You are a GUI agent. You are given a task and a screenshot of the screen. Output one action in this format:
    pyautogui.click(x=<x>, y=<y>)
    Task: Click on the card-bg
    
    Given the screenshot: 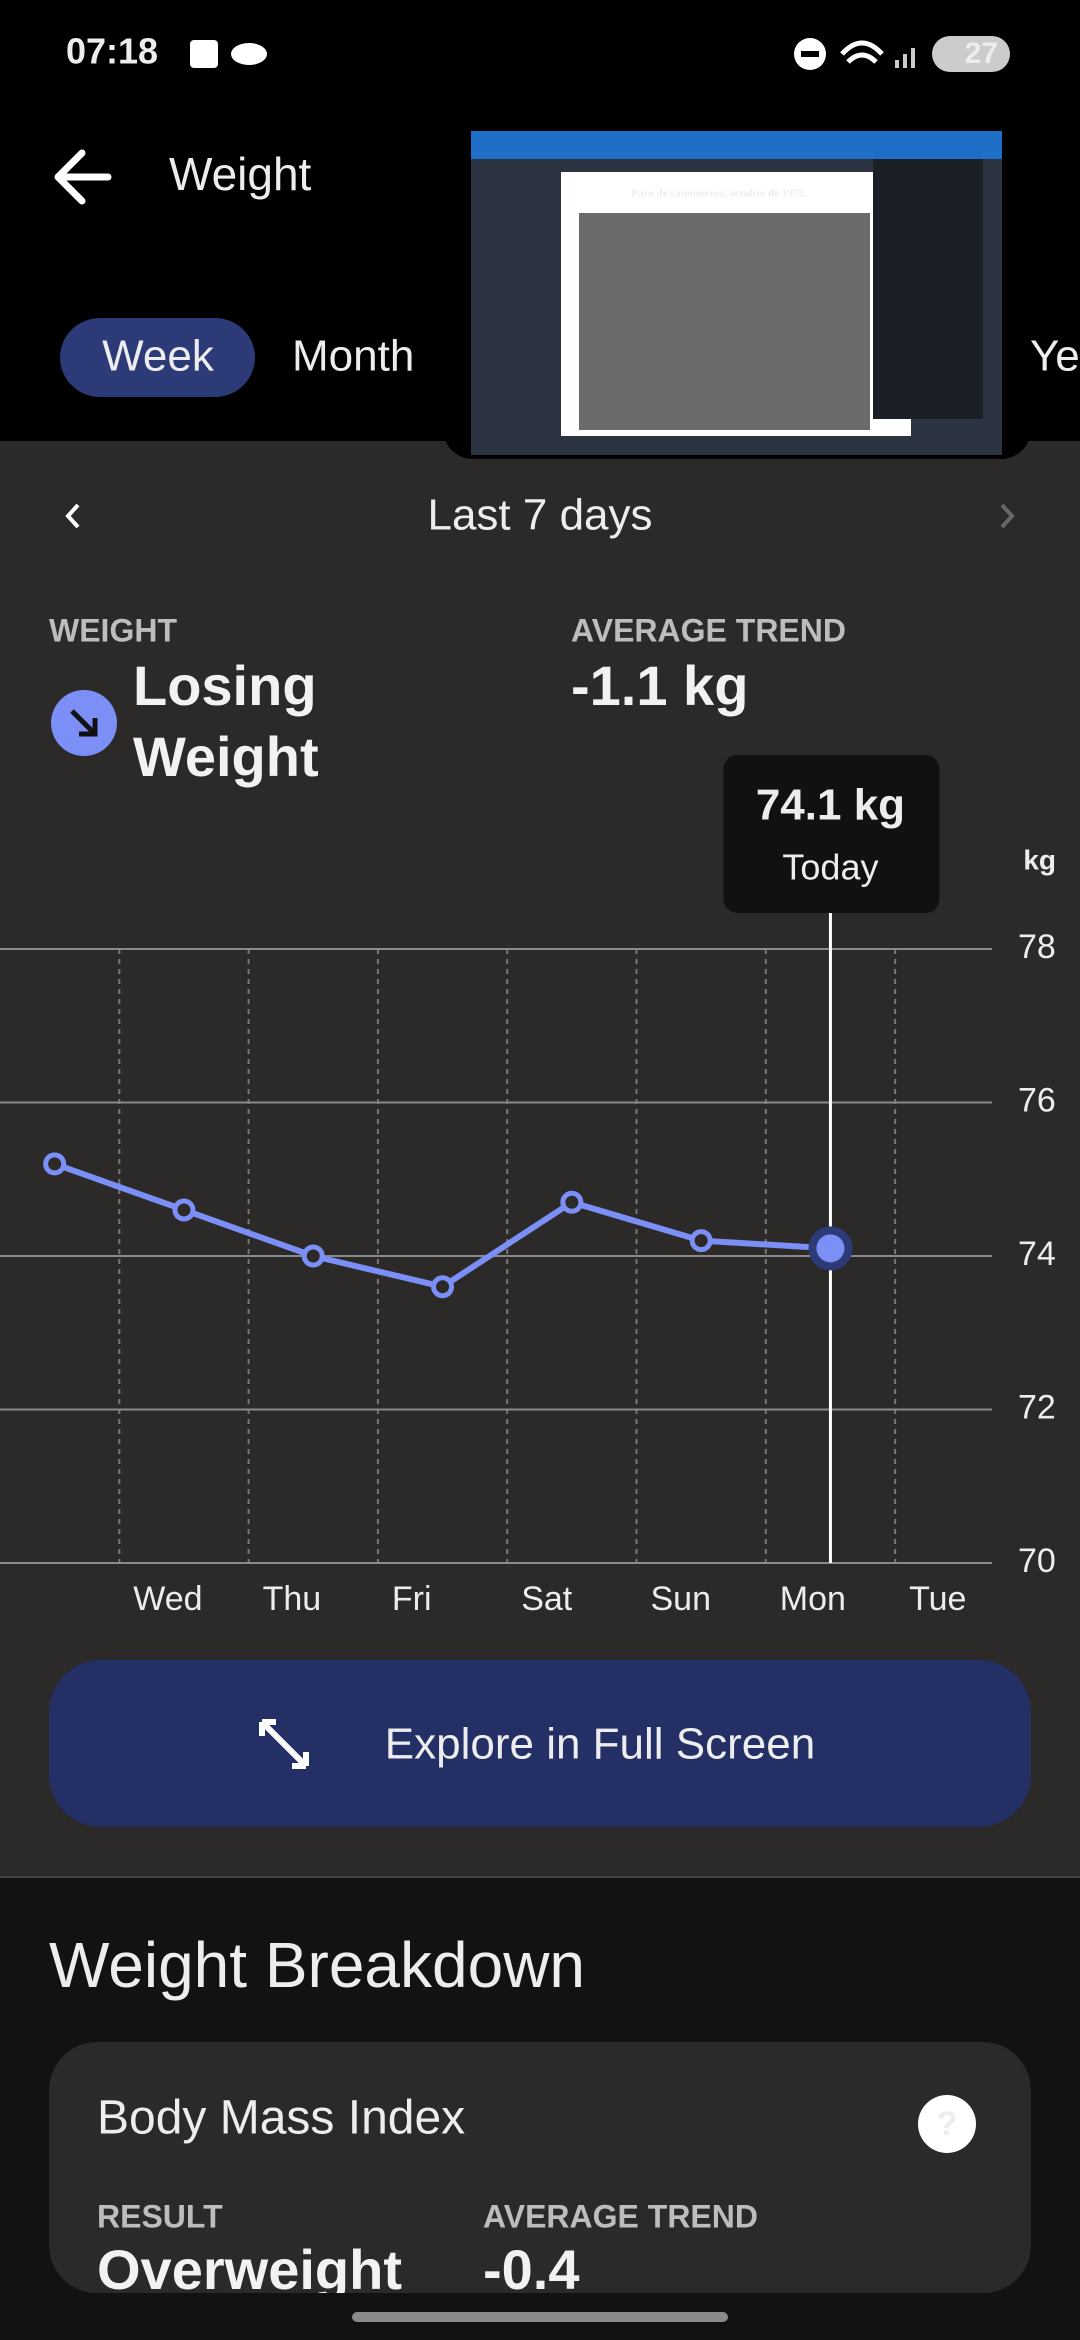 What is the action you would take?
    pyautogui.click(x=540, y=2167)
    